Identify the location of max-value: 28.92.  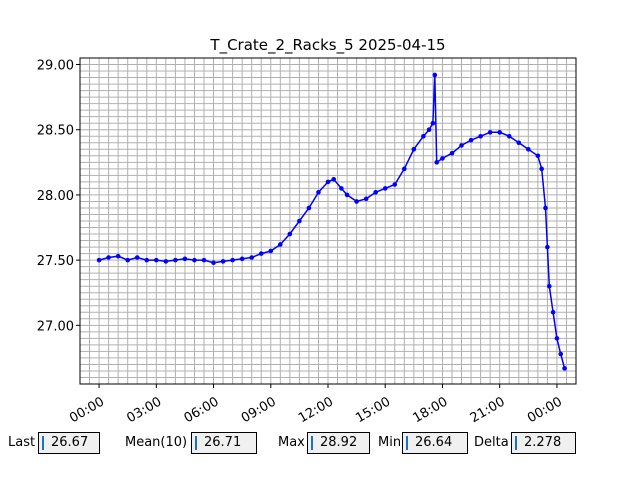
(339, 442).